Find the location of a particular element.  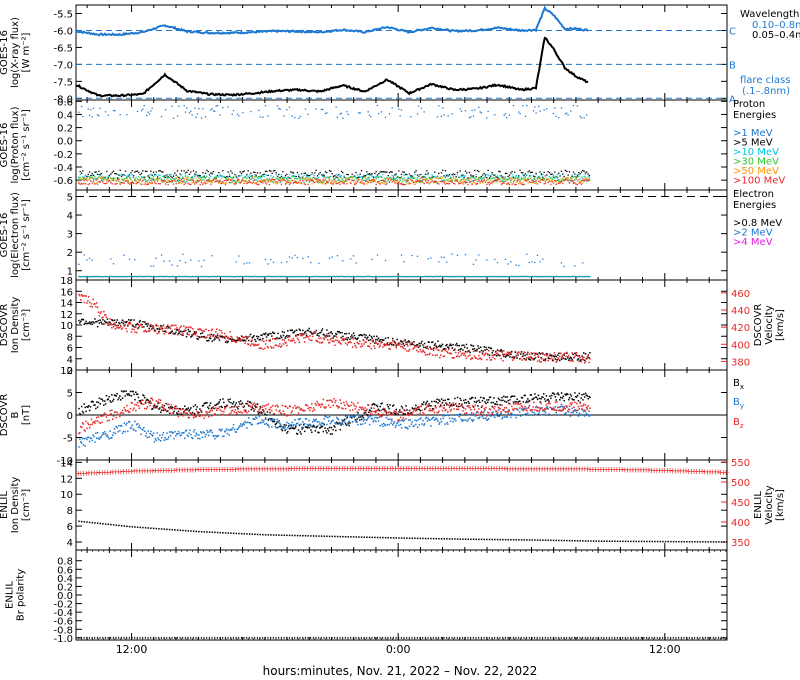

legend-title: Energies is located at coordinates (754, 205).